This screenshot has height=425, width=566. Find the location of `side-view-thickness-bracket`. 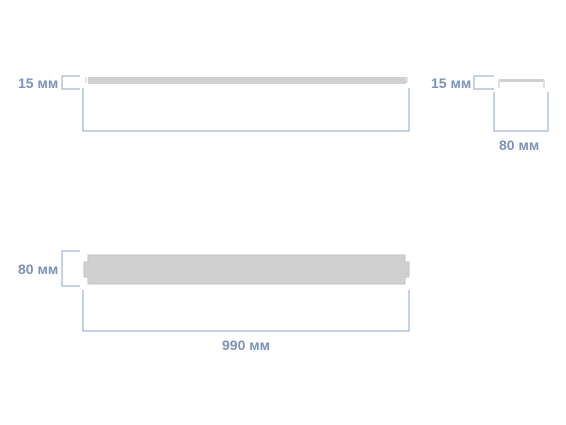

side-view-thickness-bracket is located at coordinates (483, 82).